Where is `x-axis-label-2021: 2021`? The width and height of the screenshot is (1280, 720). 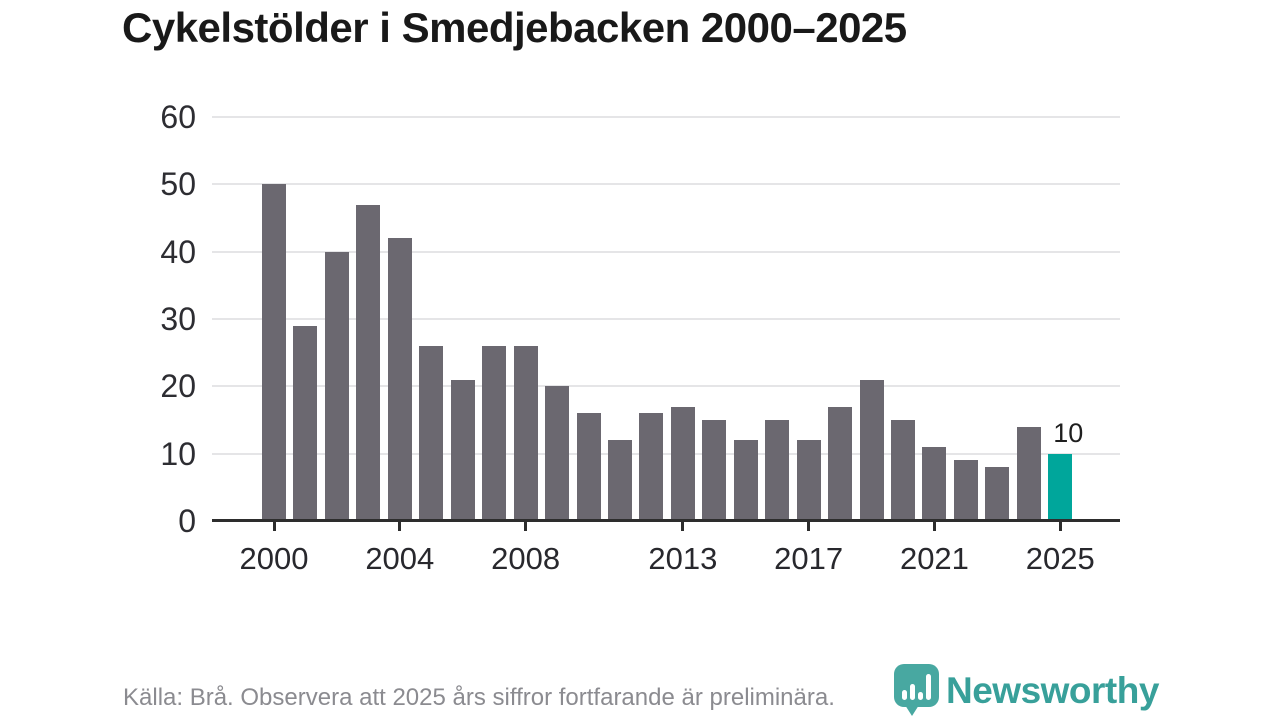
x-axis-label-2021: 2021 is located at coordinates (934, 558).